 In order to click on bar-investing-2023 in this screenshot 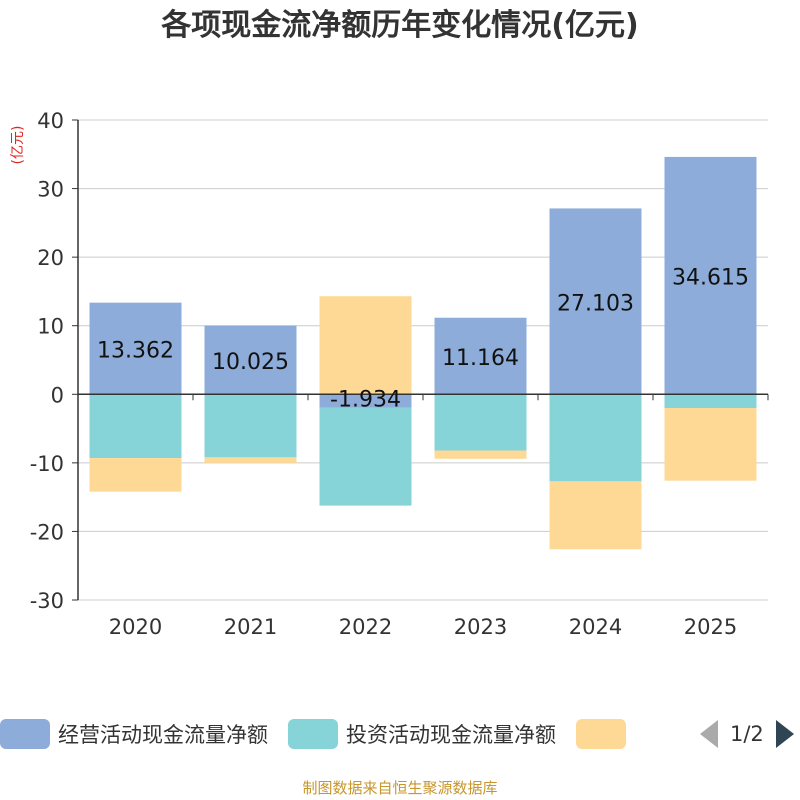, I will do `click(480, 422)`.